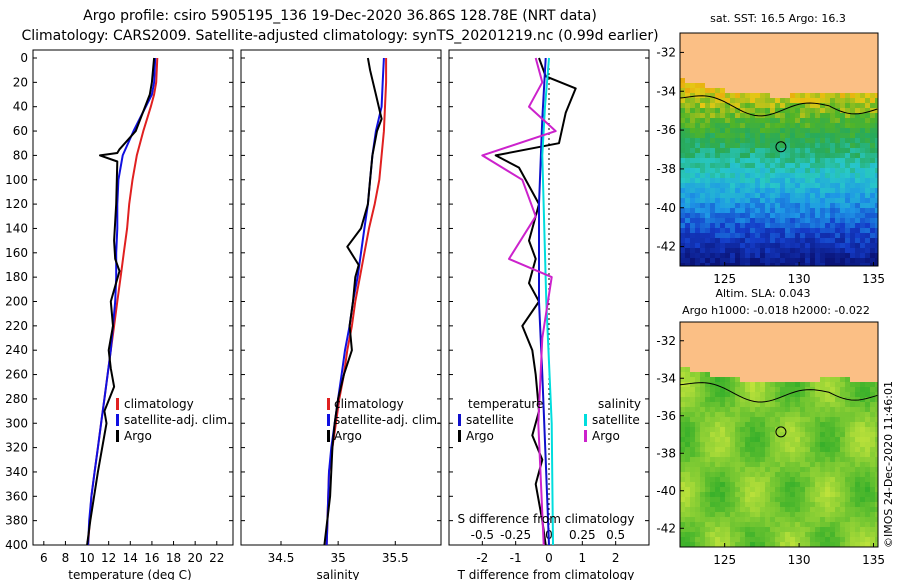 The image size is (900, 580). I want to click on legend-satellite-swatch, so click(328, 420).